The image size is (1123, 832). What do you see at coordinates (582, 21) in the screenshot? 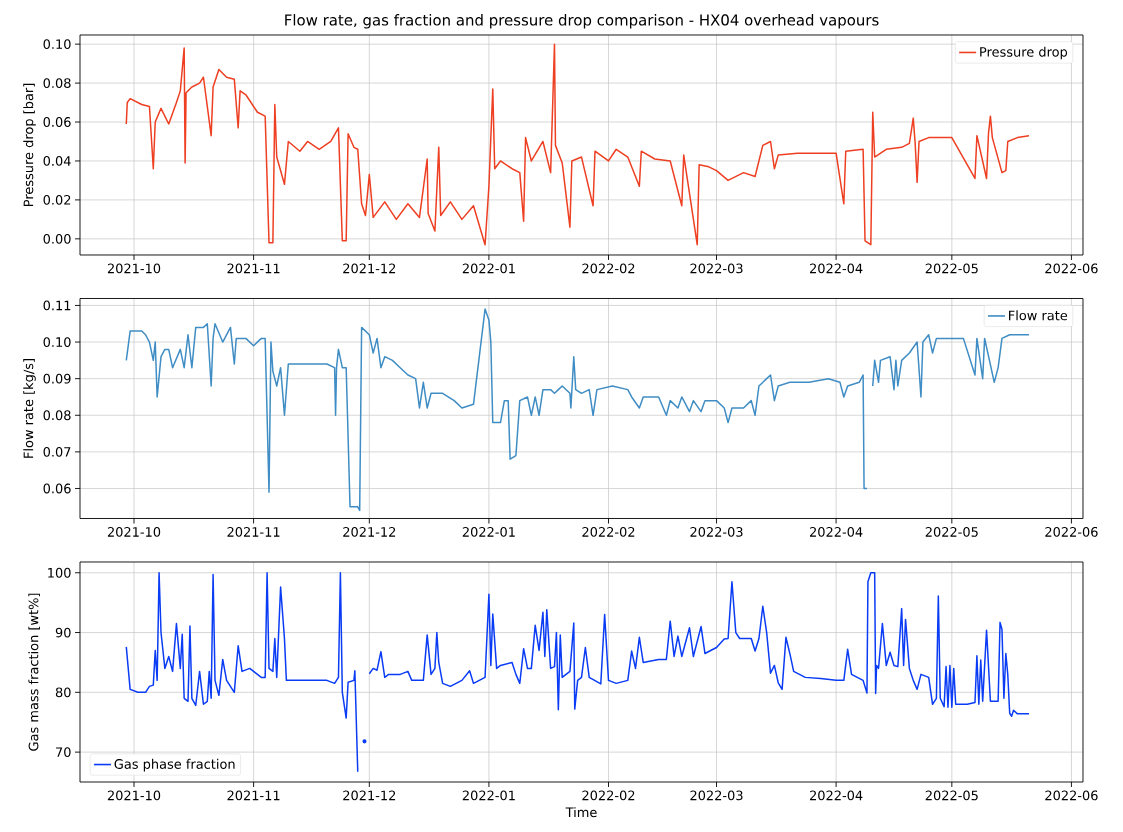
I see `chart-title: Flow rate, gas fraction and pressure drop comparison - HX04 overhead vapours` at bounding box center [582, 21].